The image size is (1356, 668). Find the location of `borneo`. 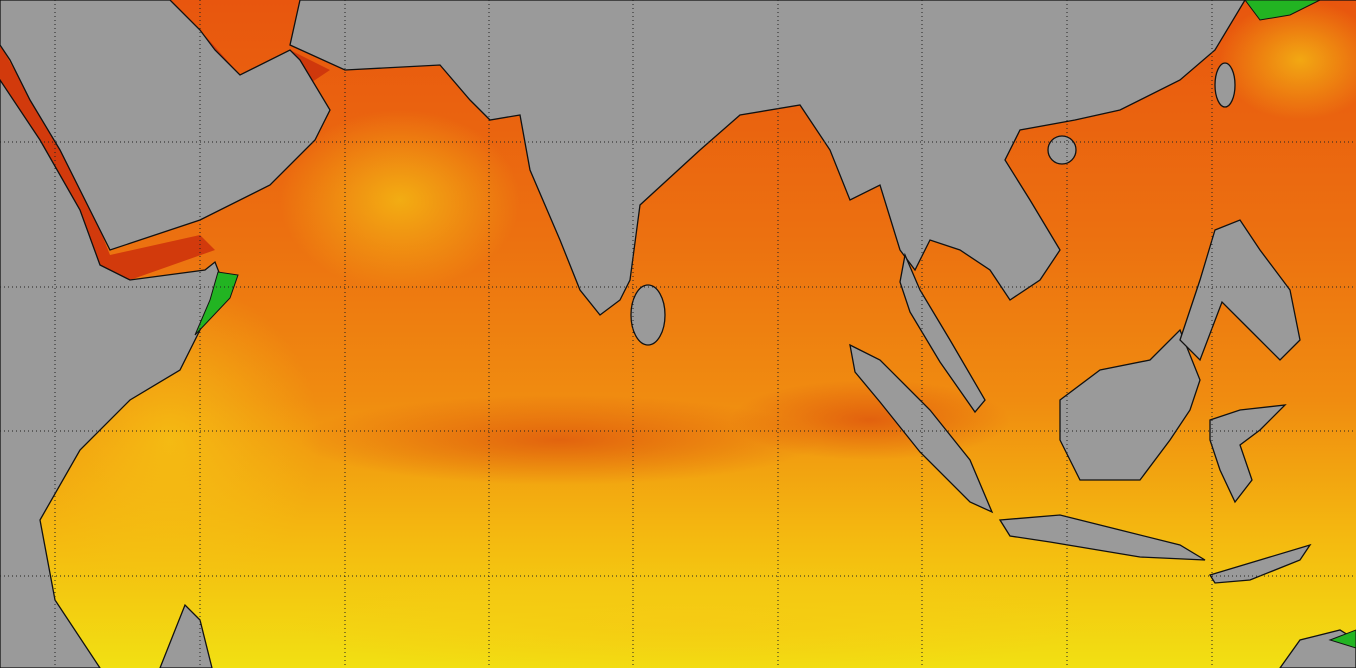

borneo is located at coordinates (1130, 404).